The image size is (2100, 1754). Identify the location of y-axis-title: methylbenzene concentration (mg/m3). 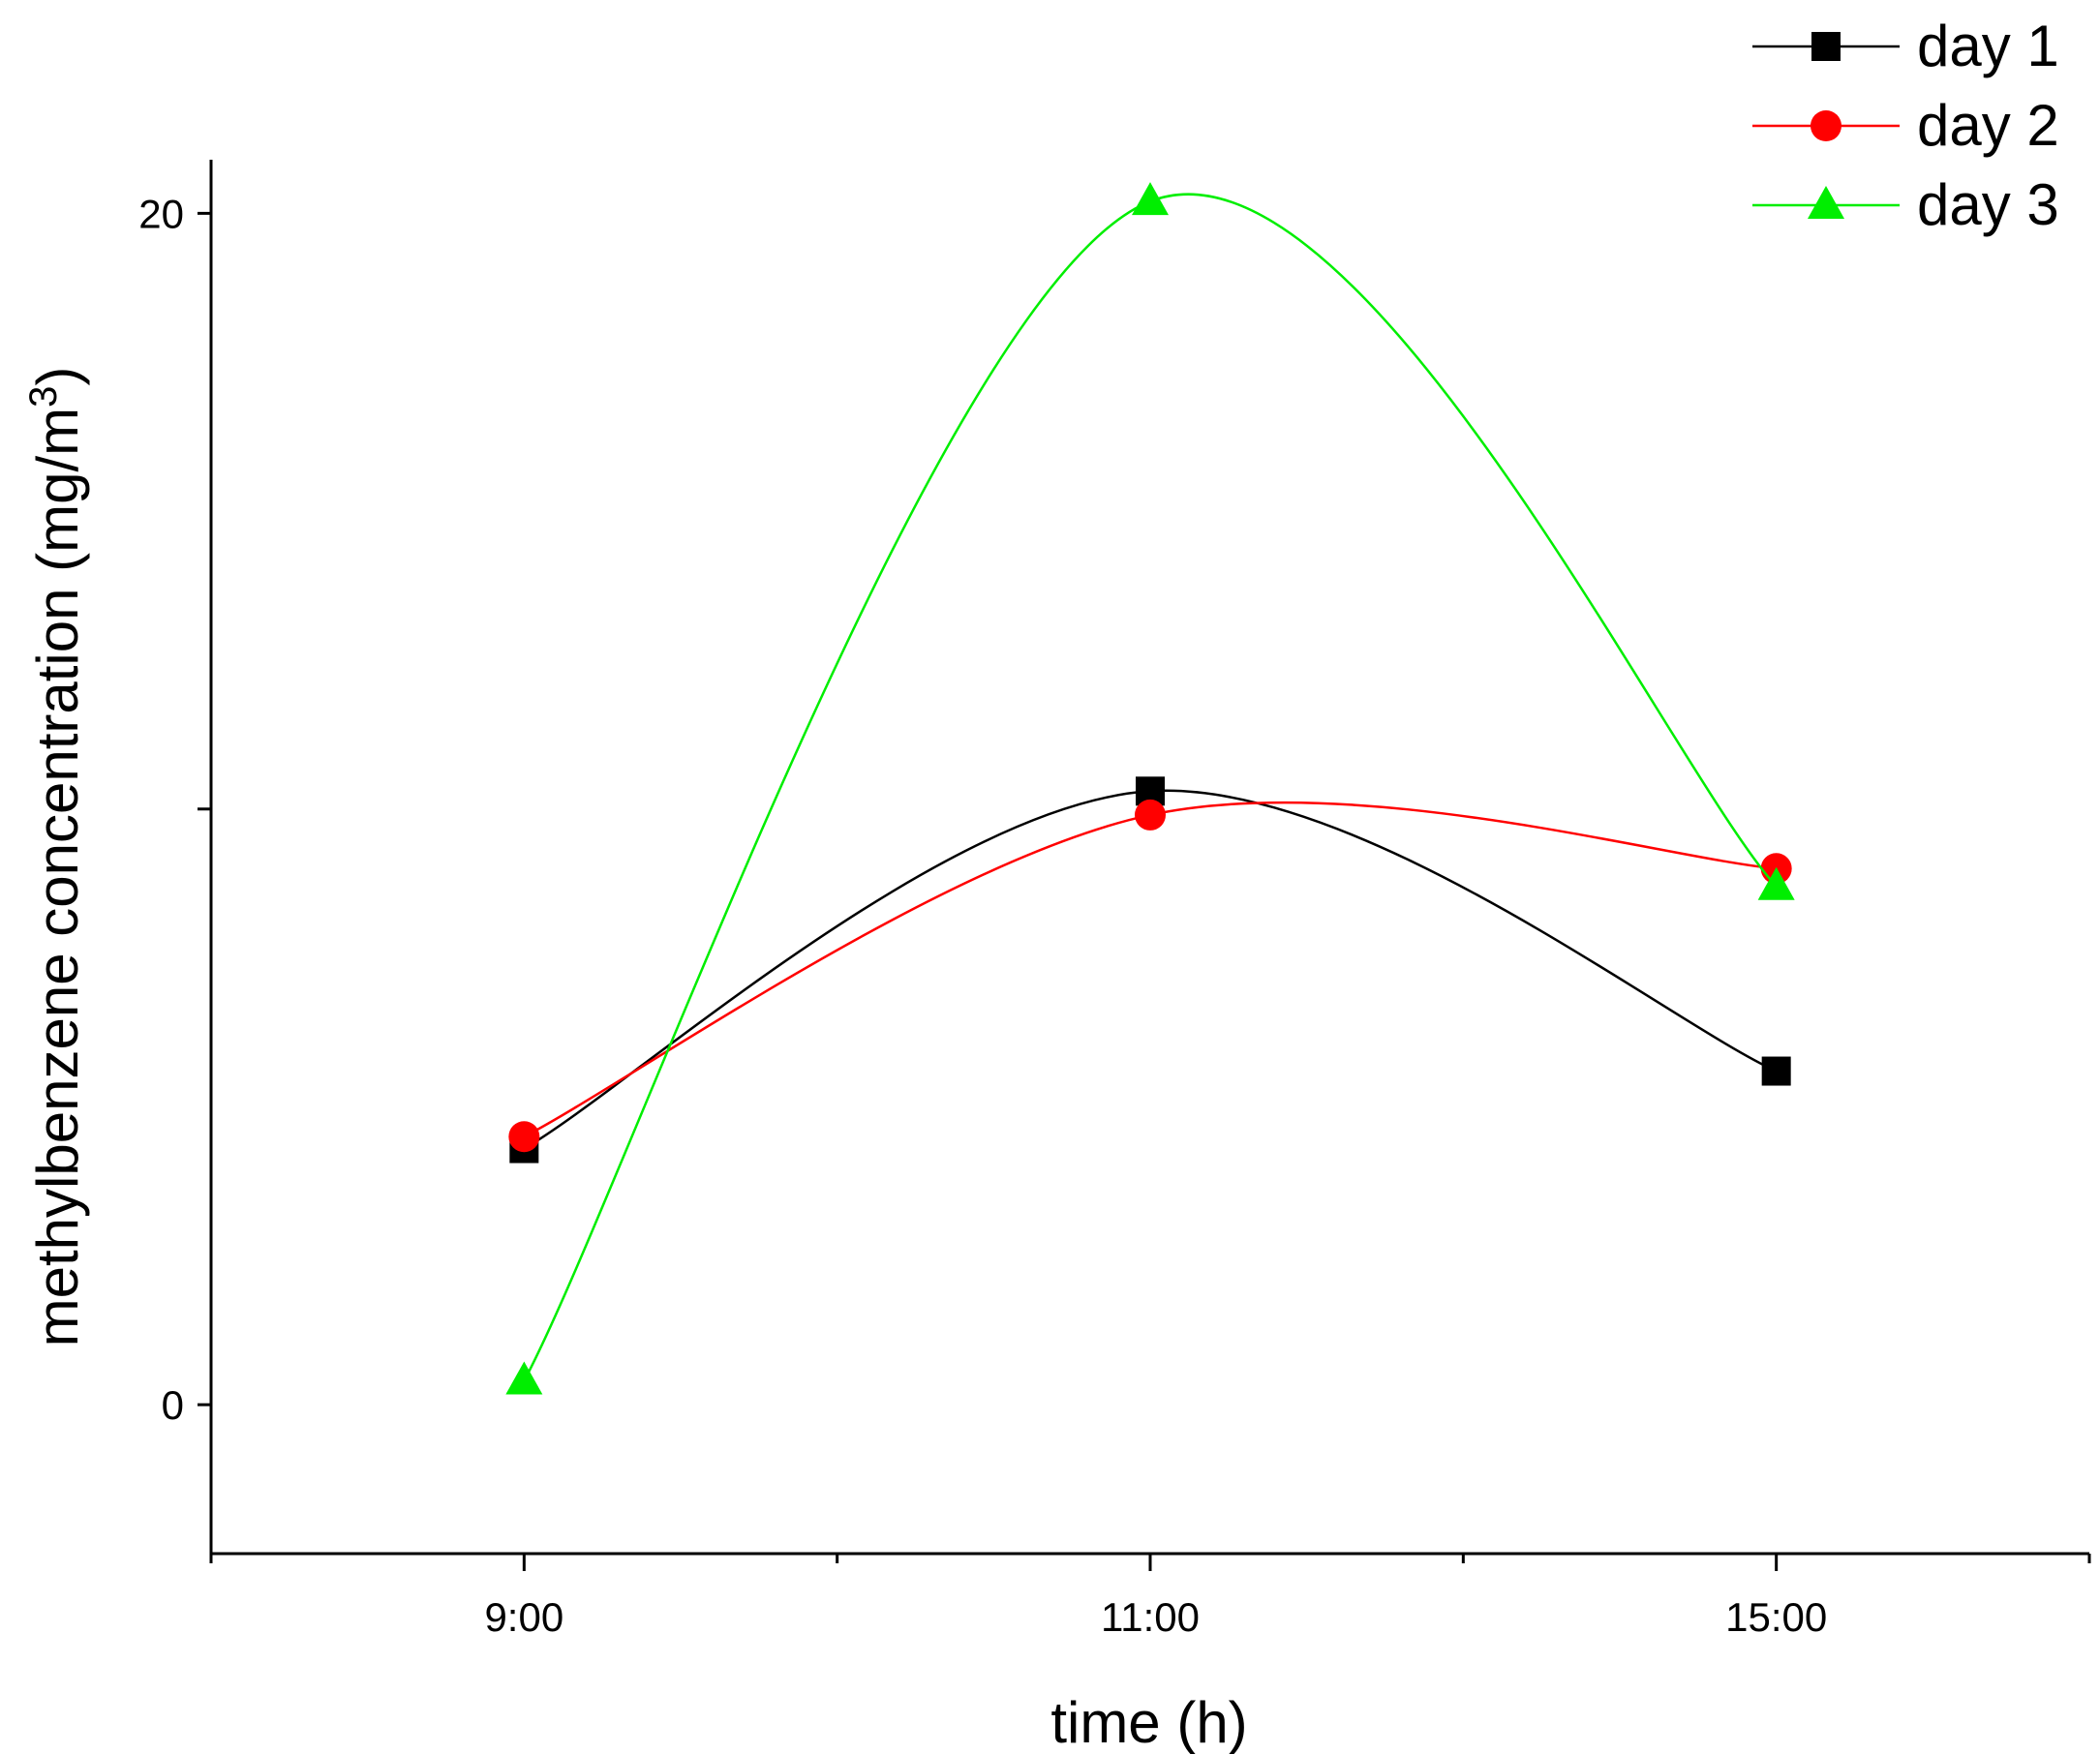
(56, 857).